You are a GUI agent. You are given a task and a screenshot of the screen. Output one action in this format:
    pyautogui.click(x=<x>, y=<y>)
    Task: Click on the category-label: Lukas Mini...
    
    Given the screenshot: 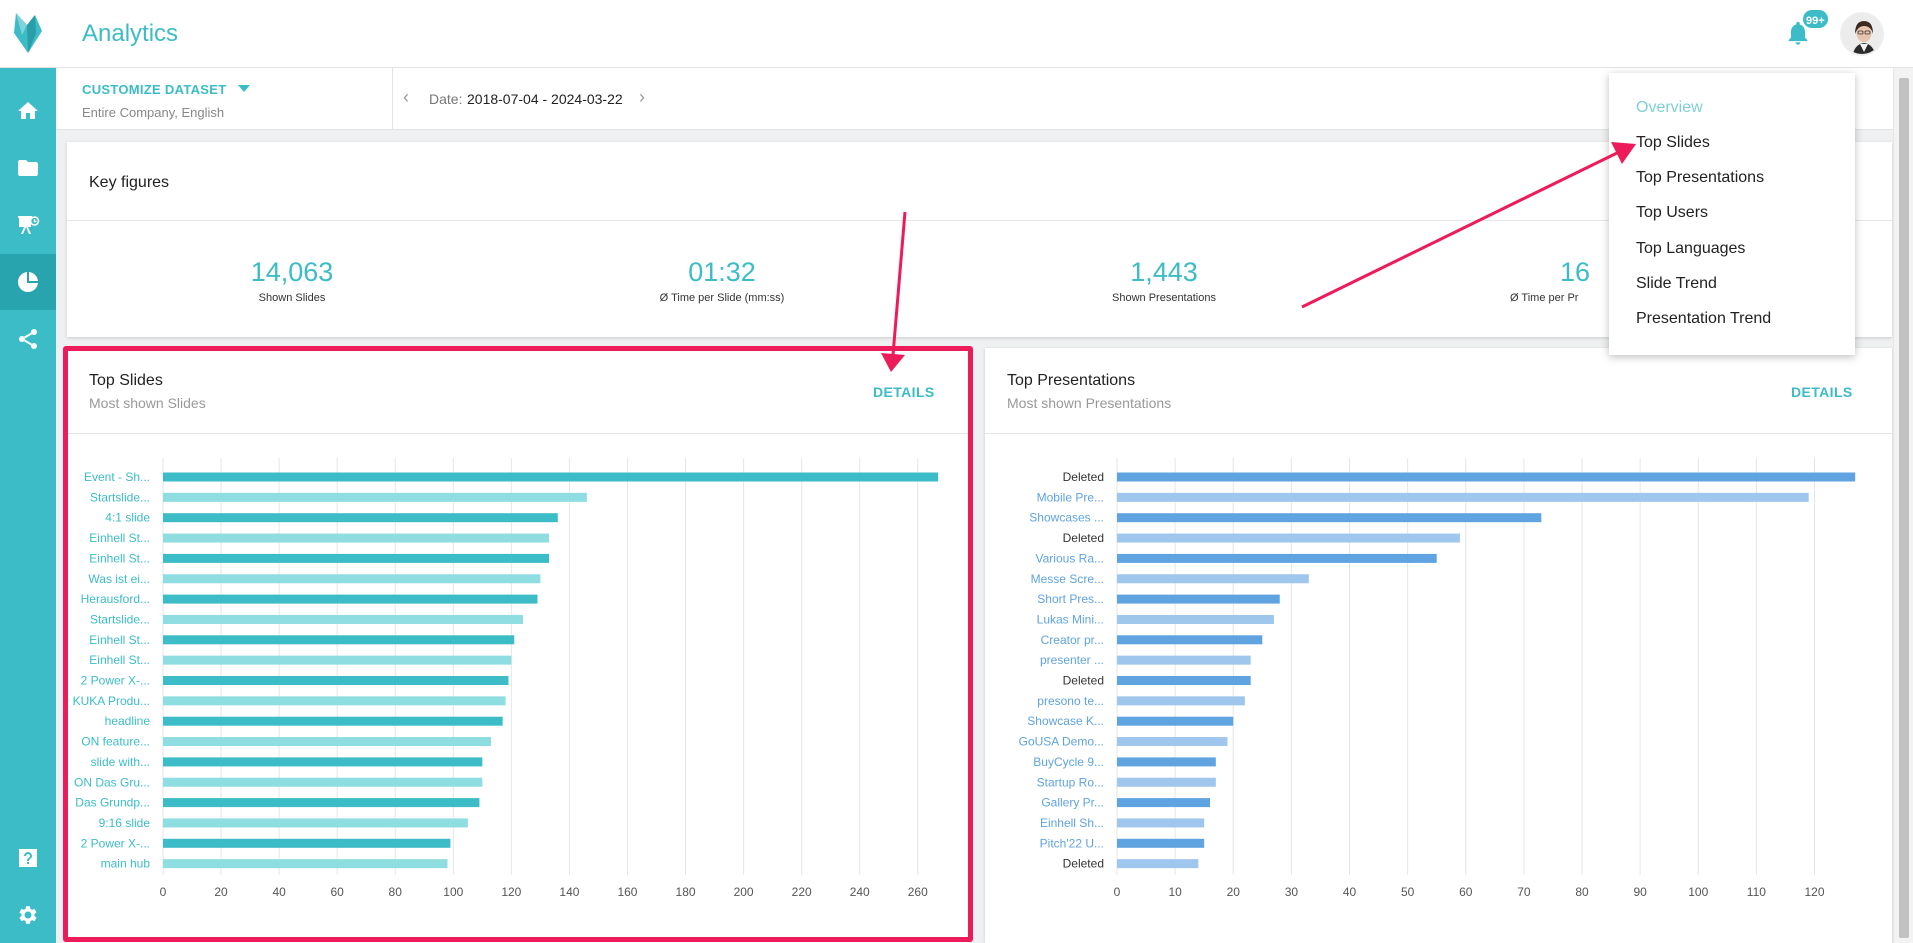 What is the action you would take?
    pyautogui.click(x=1070, y=619)
    